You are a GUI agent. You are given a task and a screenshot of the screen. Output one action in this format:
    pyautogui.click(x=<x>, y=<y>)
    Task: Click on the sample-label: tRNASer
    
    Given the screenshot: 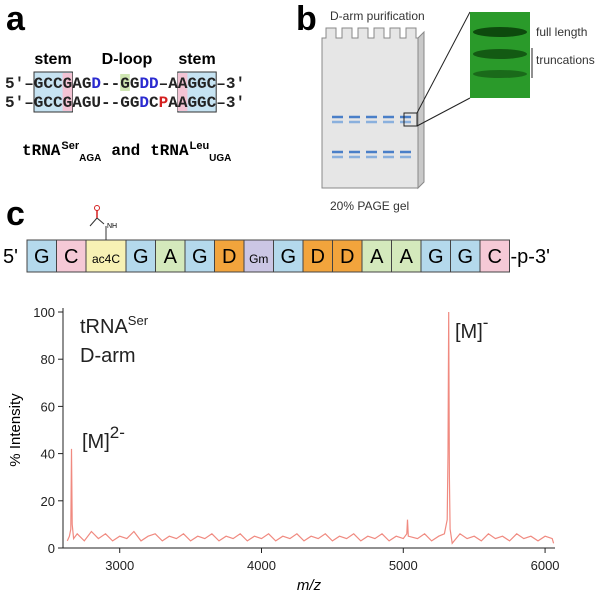 What is the action you would take?
    pyautogui.click(x=114, y=325)
    